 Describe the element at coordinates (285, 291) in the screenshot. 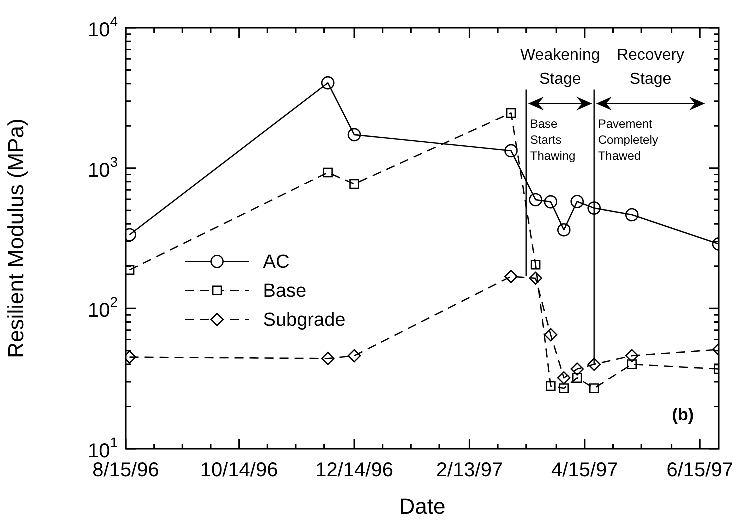

I see `legend-label: Base` at that location.